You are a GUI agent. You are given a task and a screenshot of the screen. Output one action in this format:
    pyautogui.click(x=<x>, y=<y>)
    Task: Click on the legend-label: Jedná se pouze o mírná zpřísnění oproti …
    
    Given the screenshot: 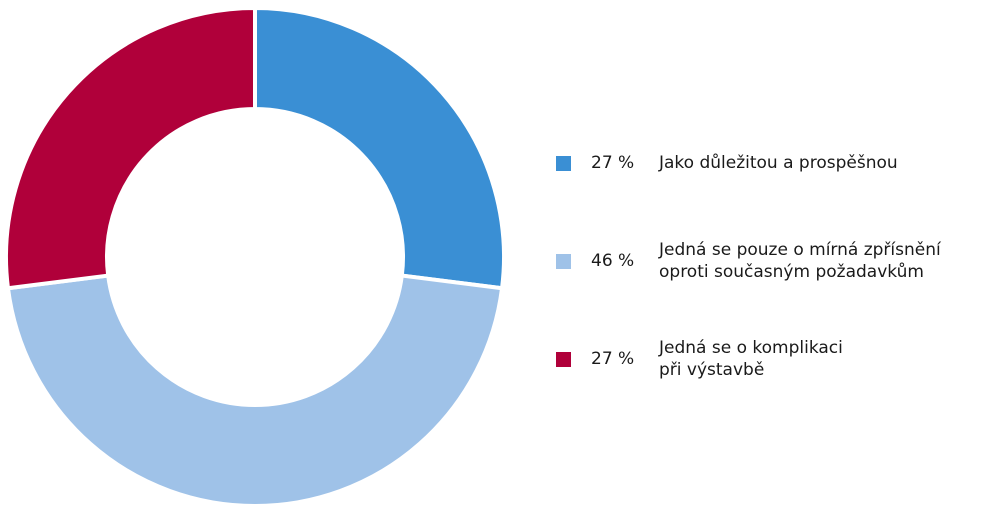 What is the action you would take?
    pyautogui.click(x=800, y=261)
    